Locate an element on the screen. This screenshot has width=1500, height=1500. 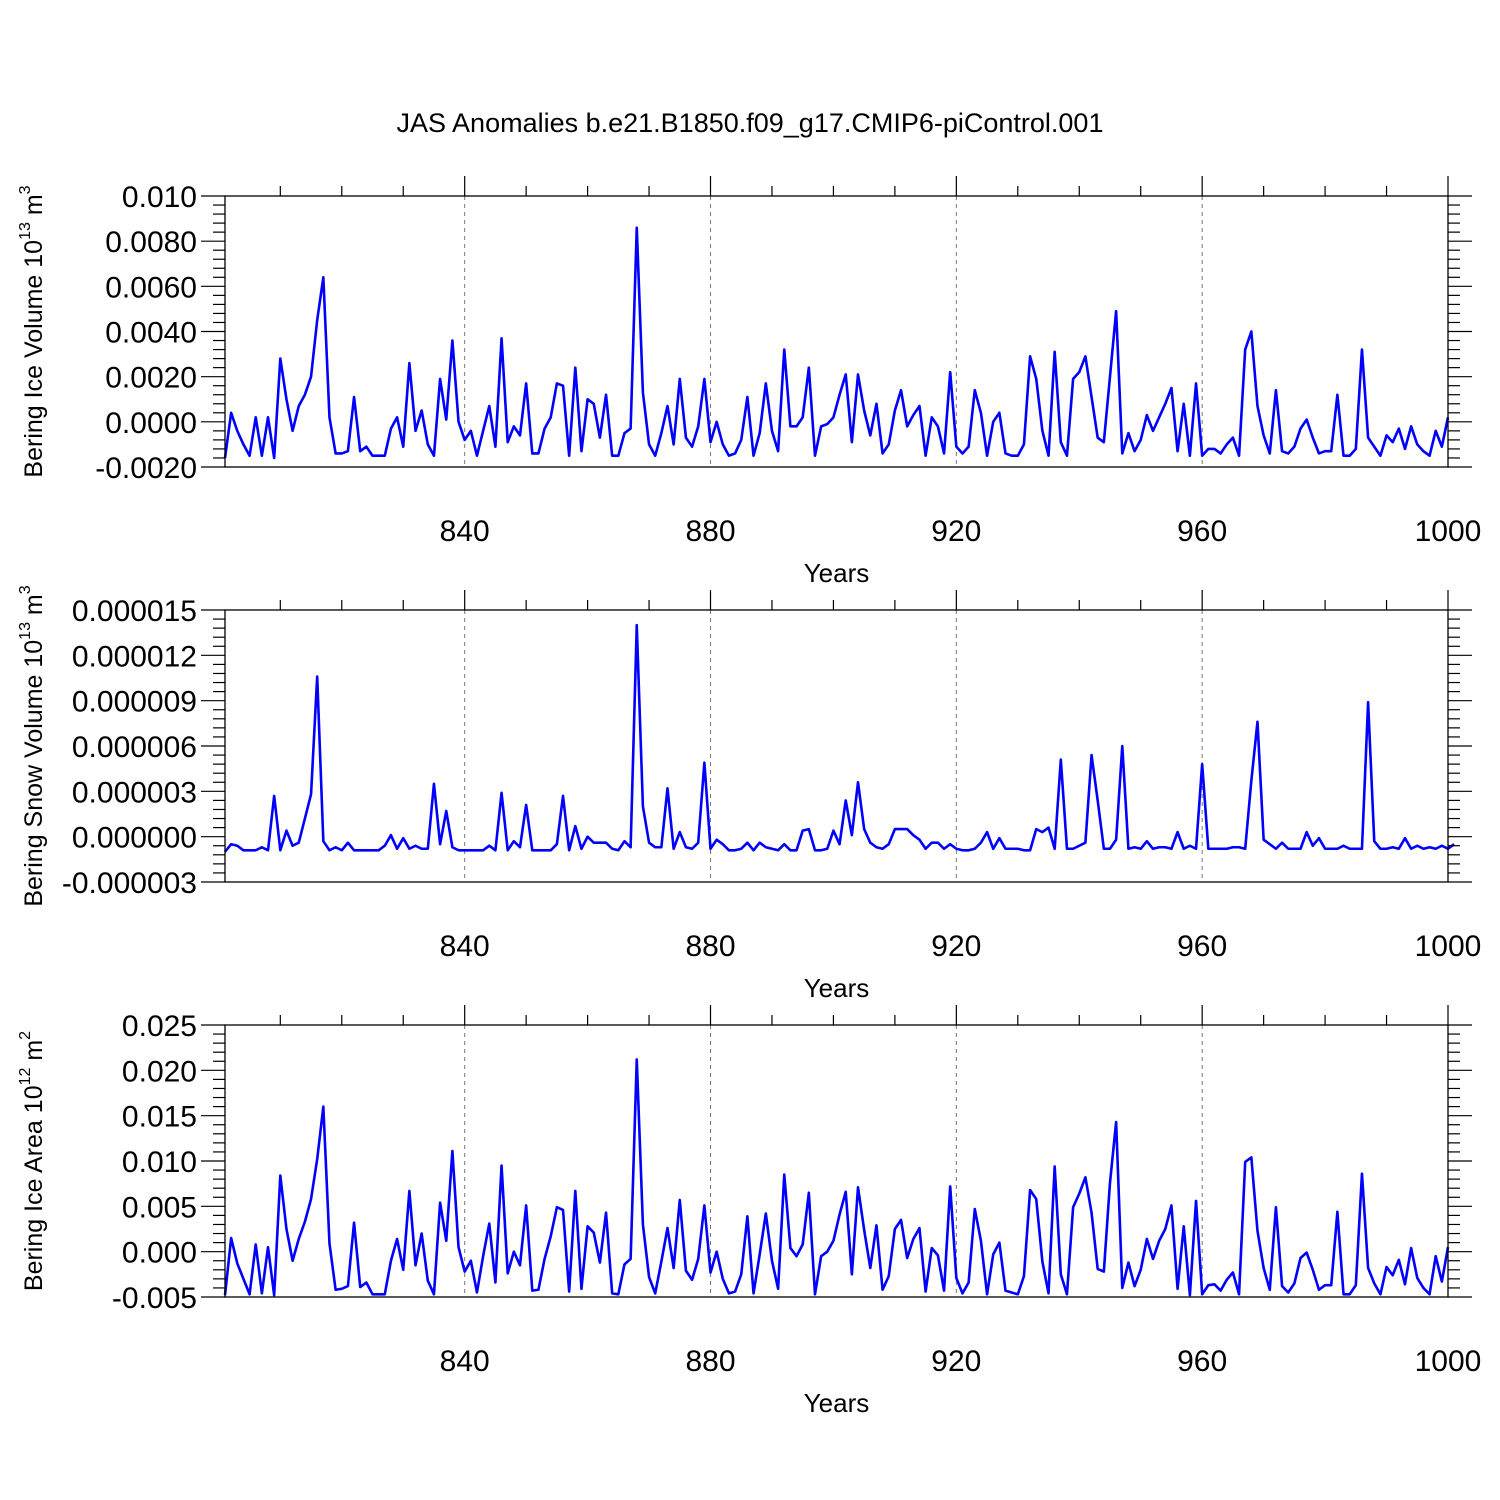
y-axis-label: Bering Ice Volume 1013 m3 is located at coordinates (32, 331).